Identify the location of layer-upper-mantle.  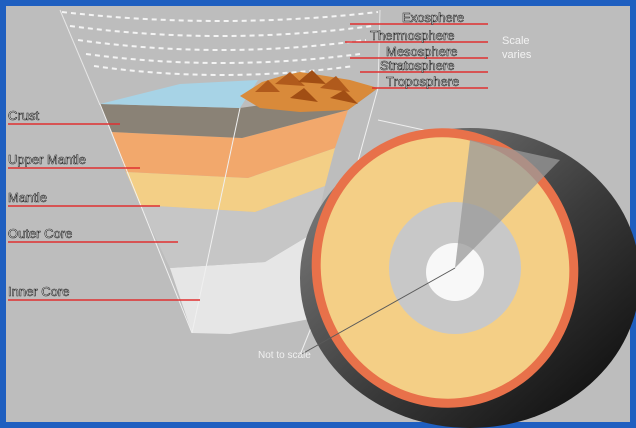
(230, 144).